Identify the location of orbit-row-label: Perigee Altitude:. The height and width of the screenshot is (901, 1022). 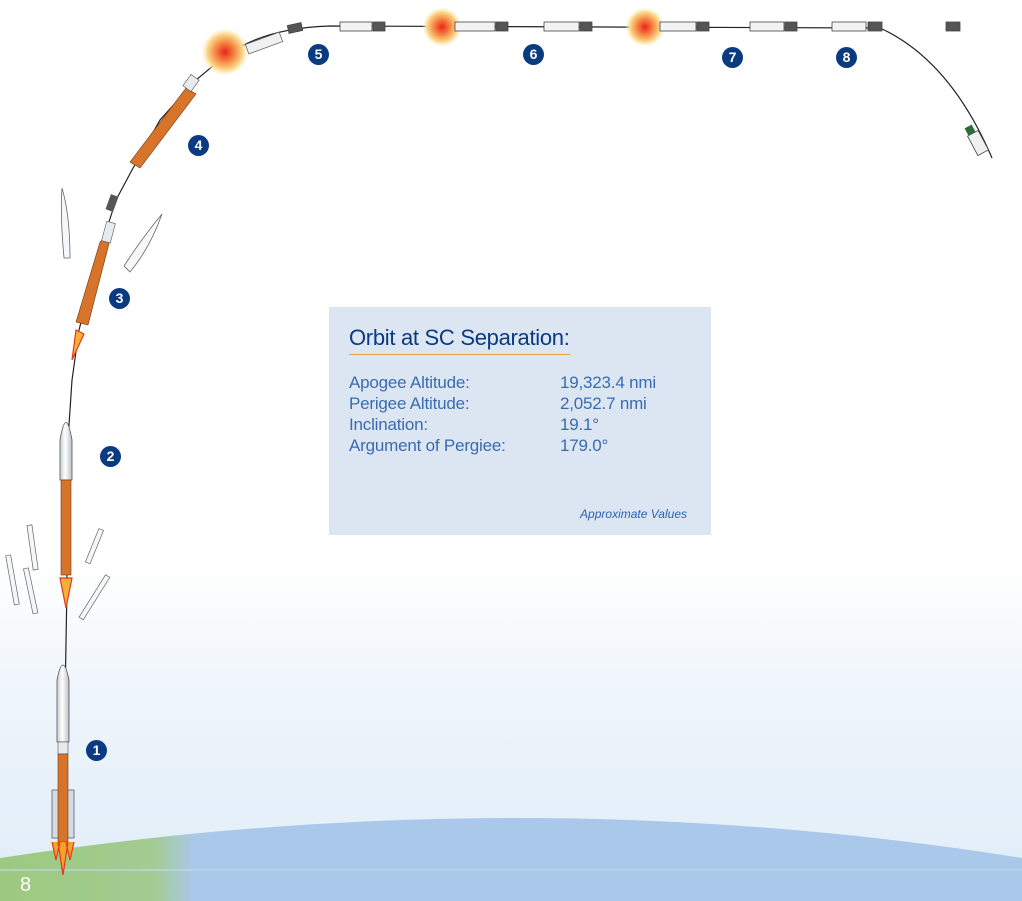
(409, 403).